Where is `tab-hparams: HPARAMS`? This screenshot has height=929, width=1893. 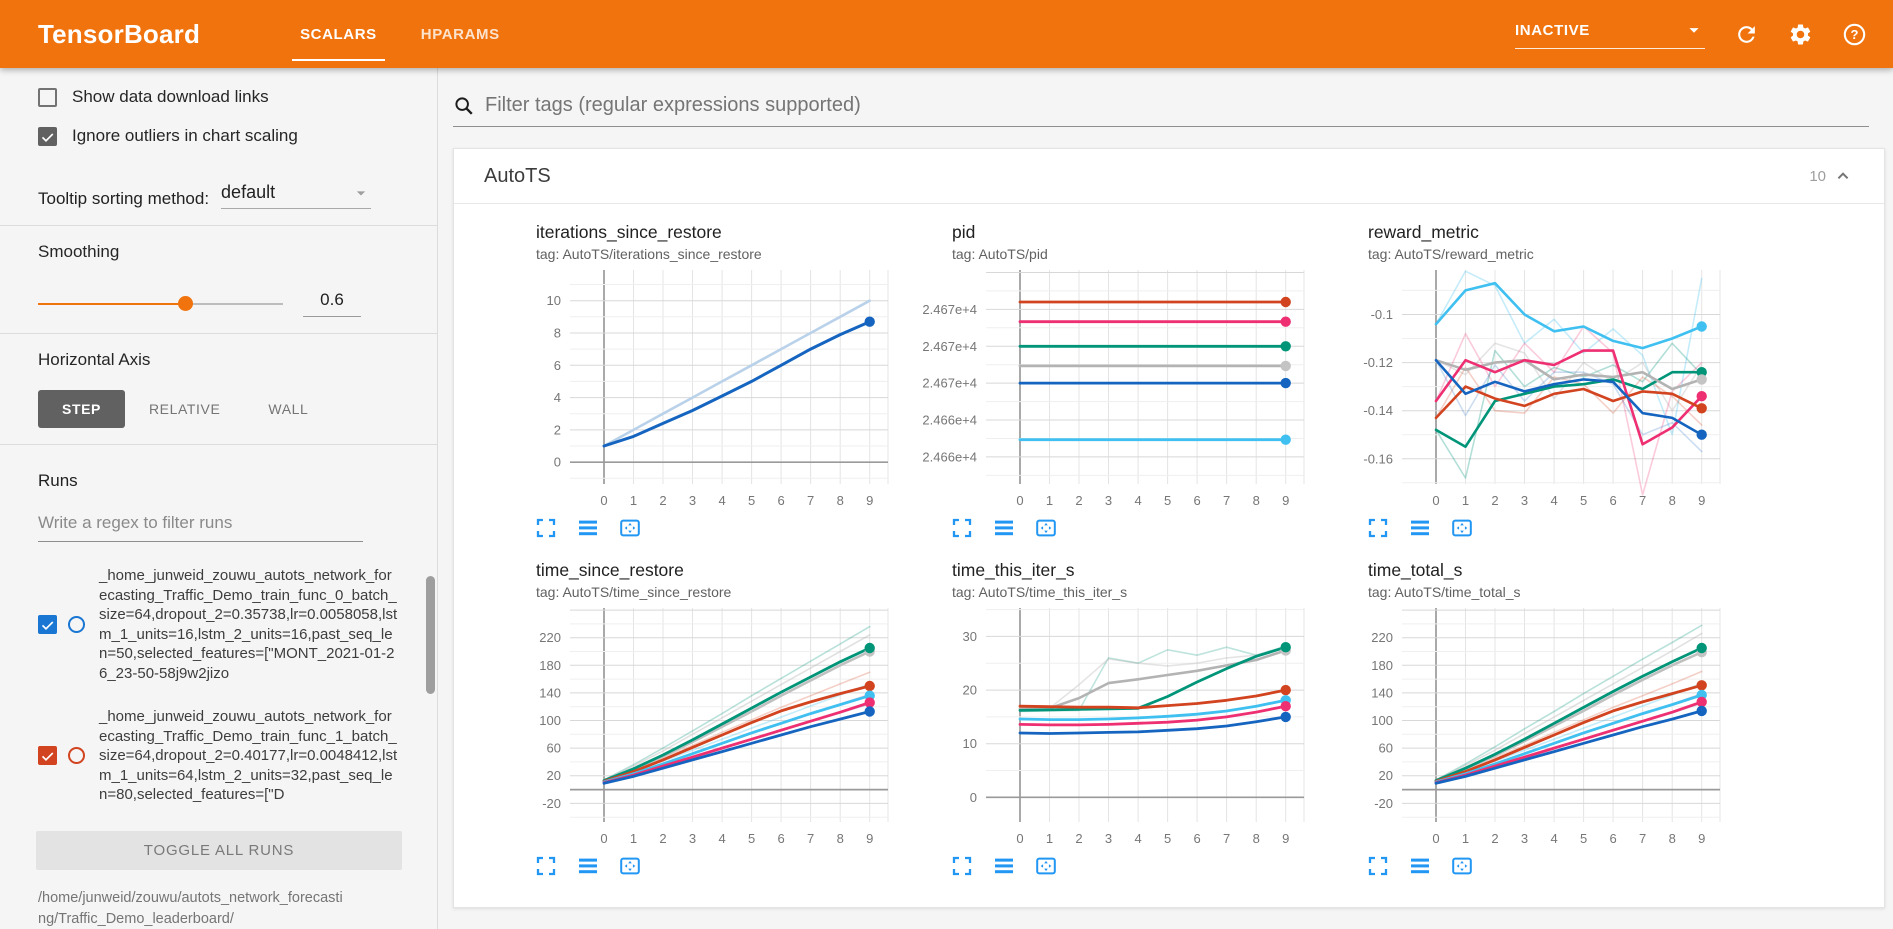 tab-hparams: HPARAMS is located at coordinates (460, 34).